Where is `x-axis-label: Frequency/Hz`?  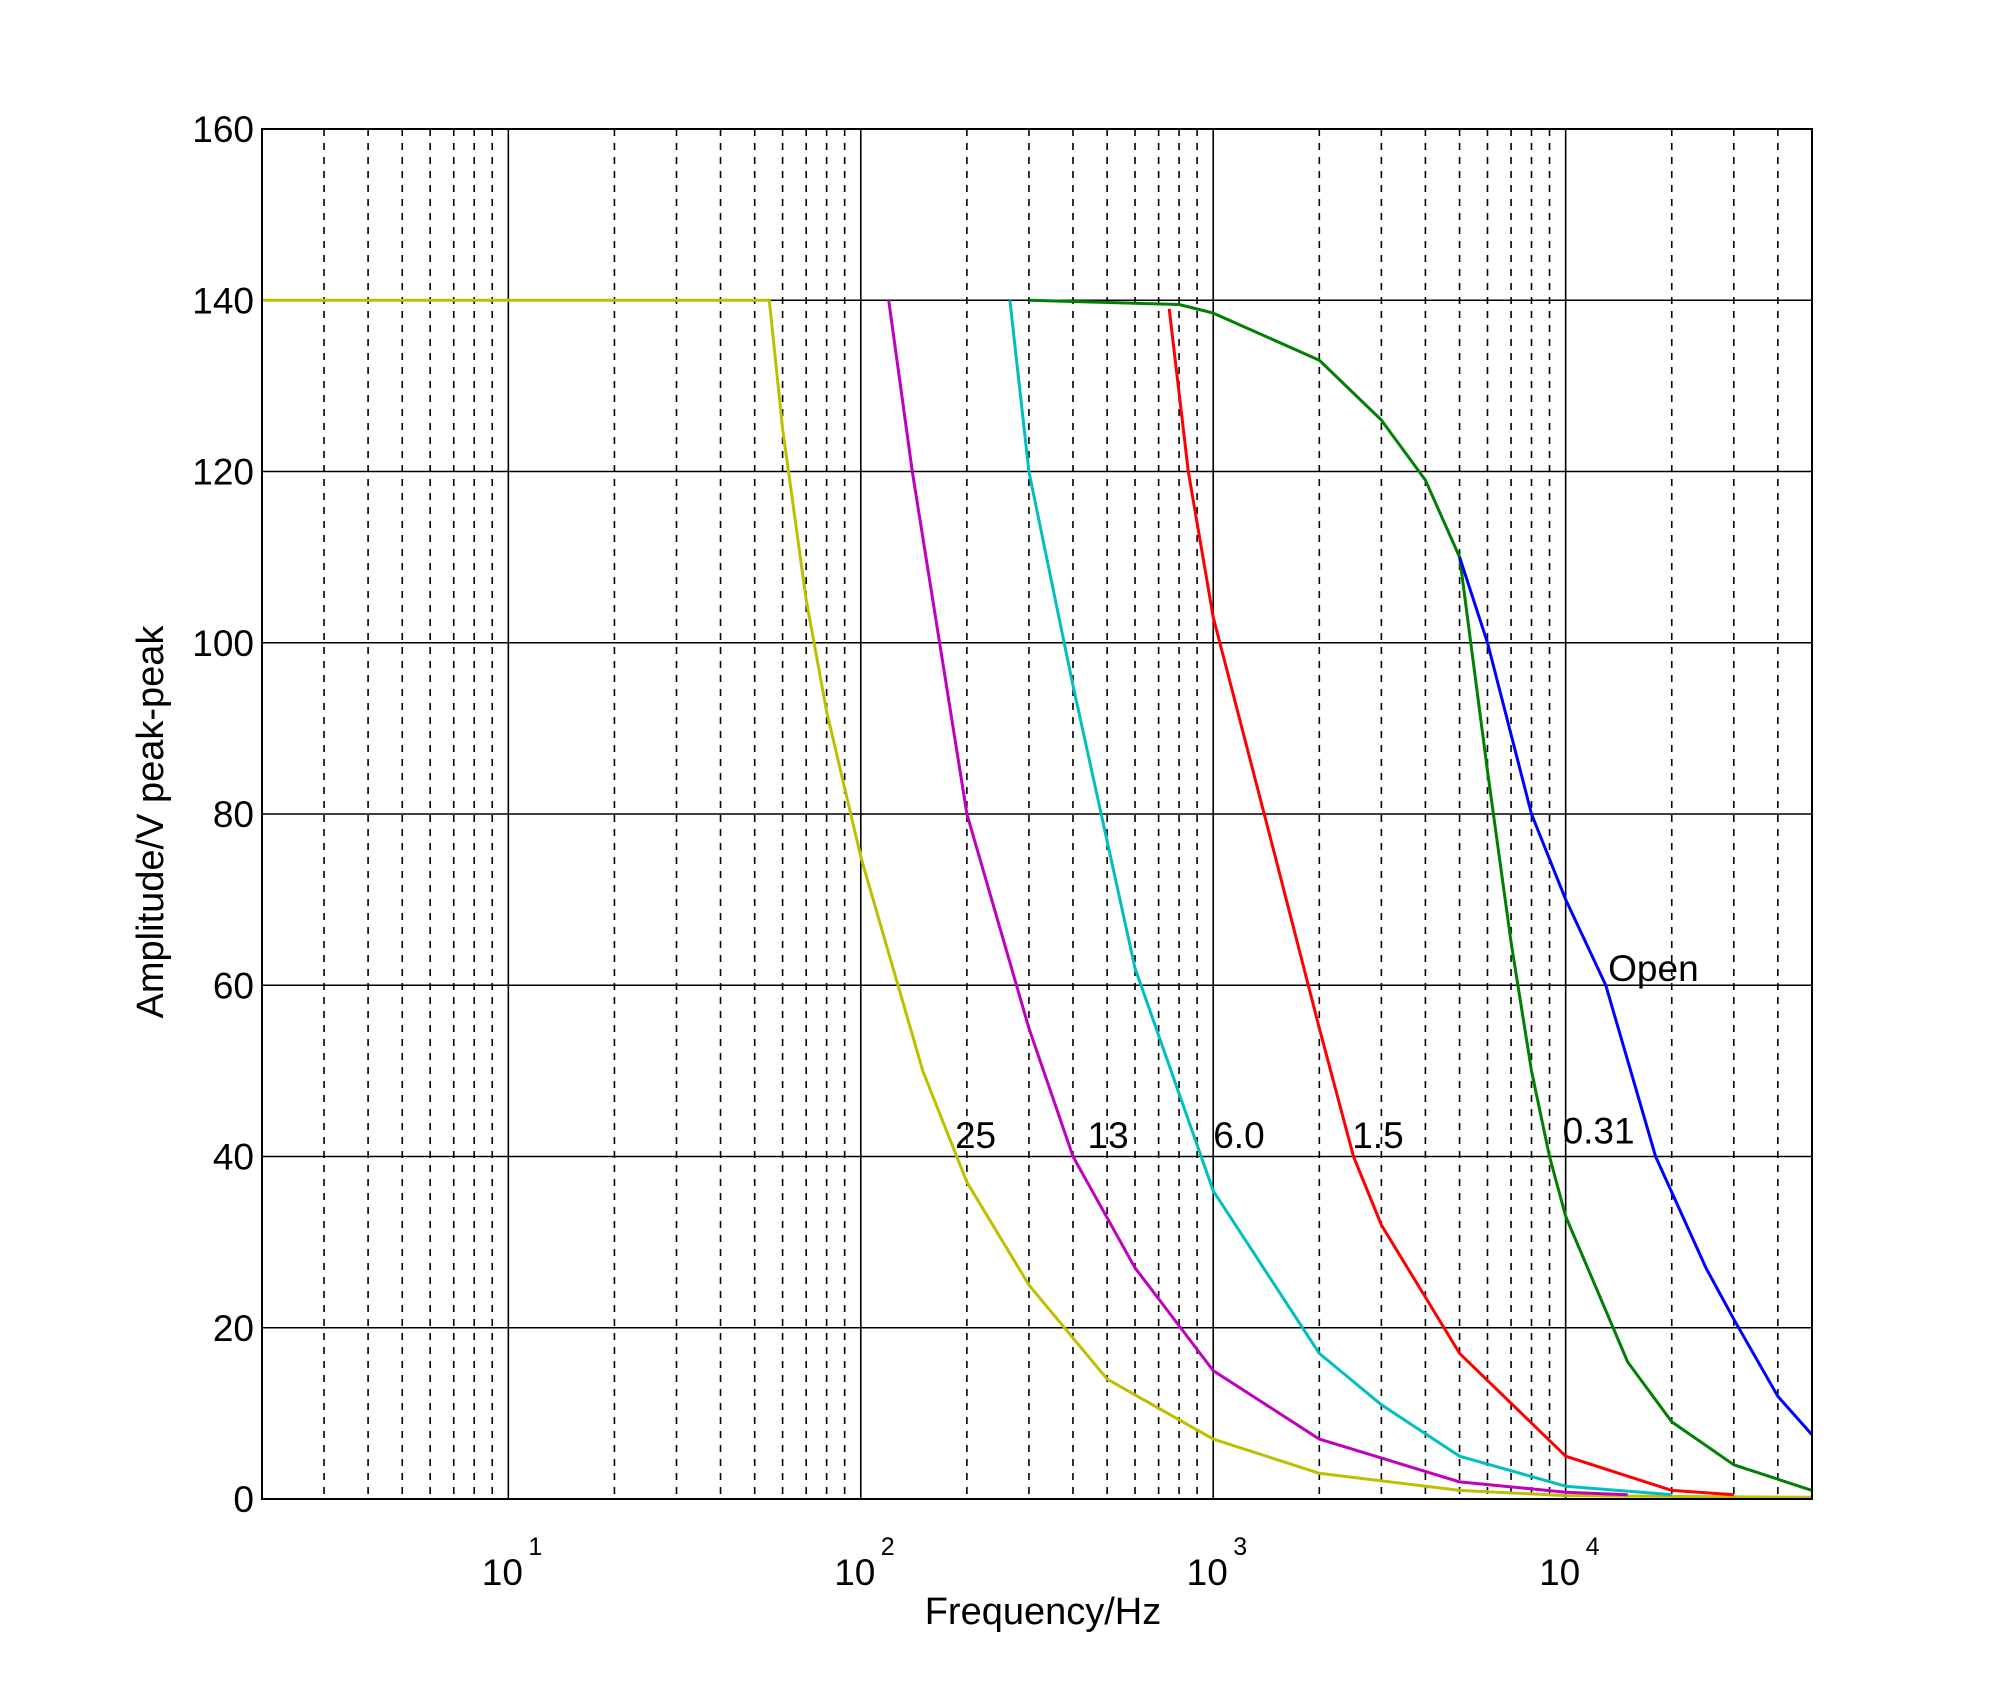
x-axis-label: Frequency/Hz is located at coordinates (1043, 1612).